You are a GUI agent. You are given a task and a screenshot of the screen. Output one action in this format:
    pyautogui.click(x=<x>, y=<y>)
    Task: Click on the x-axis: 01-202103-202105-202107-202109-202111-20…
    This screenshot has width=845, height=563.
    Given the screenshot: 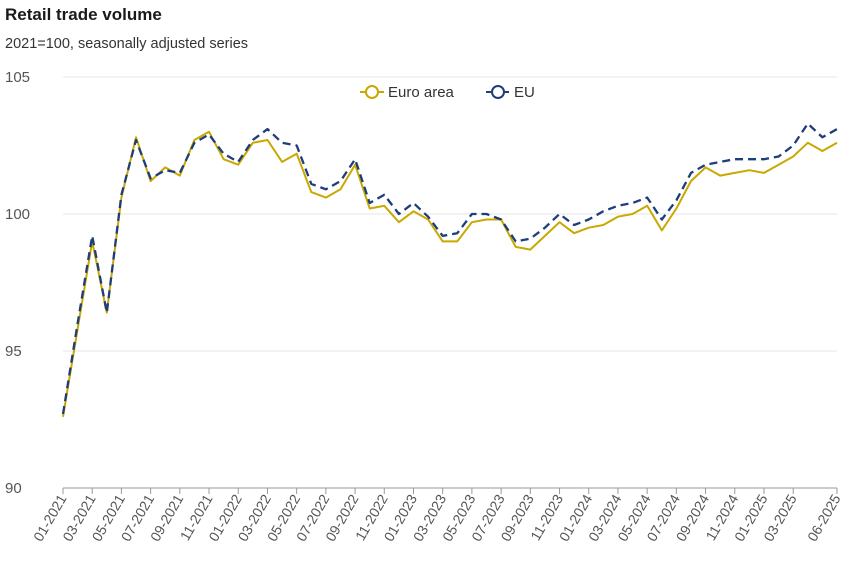 What is the action you would take?
    pyautogui.click(x=437, y=515)
    